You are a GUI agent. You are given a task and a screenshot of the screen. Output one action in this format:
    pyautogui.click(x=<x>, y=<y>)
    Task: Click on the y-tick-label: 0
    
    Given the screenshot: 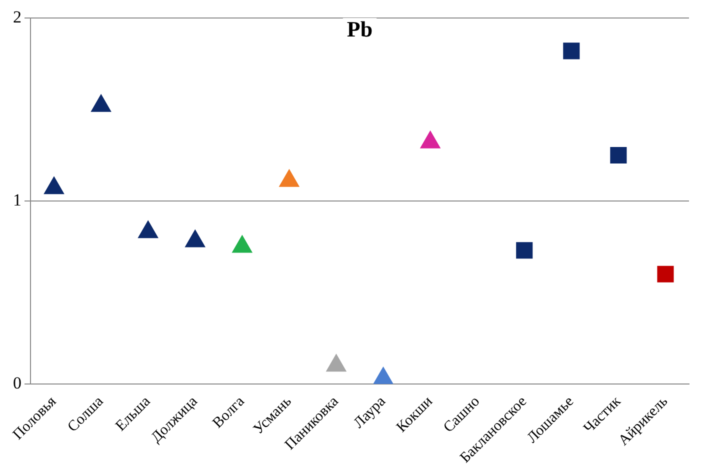 What is the action you would take?
    pyautogui.click(x=17, y=382)
    